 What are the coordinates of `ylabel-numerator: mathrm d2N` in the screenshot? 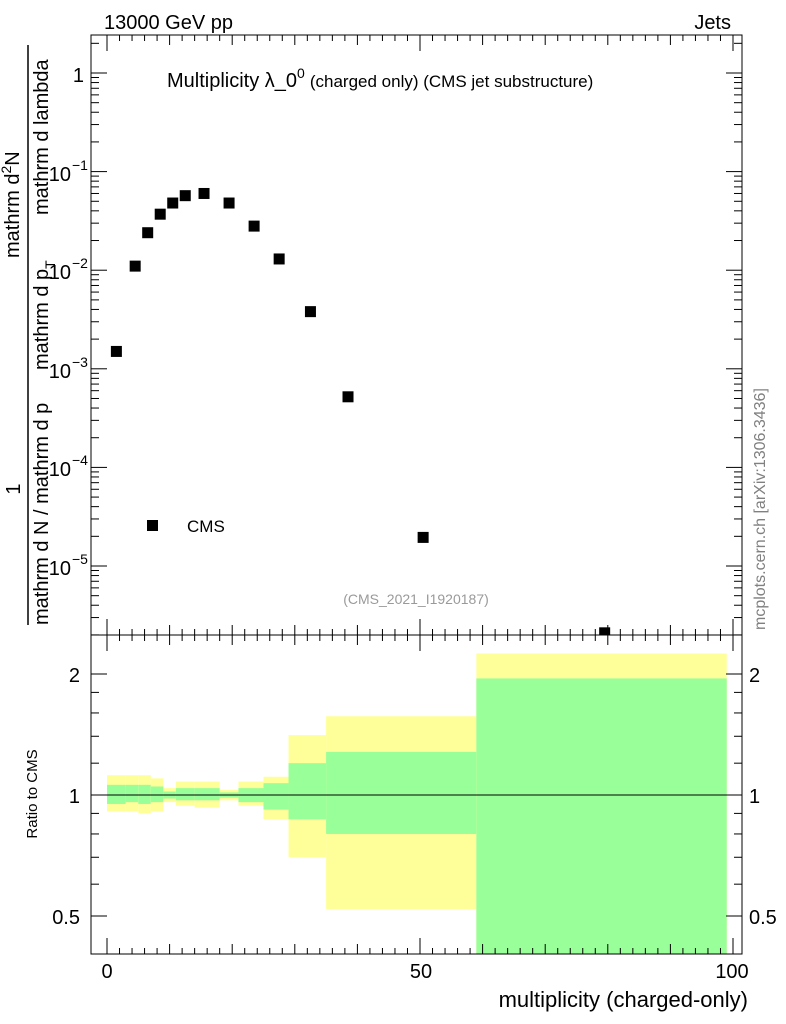 It's located at (12, 204).